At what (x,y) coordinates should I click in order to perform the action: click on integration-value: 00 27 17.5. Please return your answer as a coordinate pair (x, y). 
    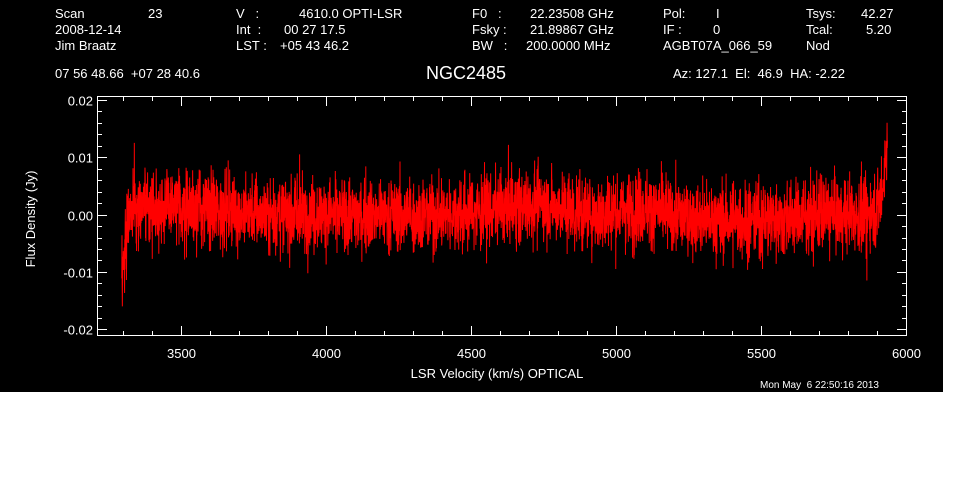
    Looking at the image, I should click on (315, 29).